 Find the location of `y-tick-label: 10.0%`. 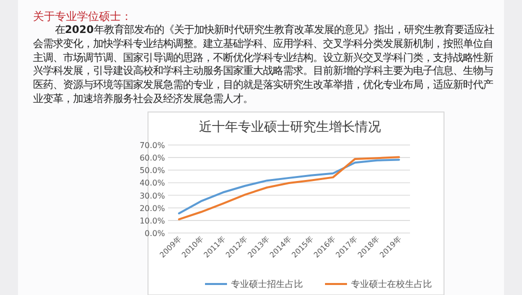

y-tick-label: 10.0% is located at coordinates (153, 221).